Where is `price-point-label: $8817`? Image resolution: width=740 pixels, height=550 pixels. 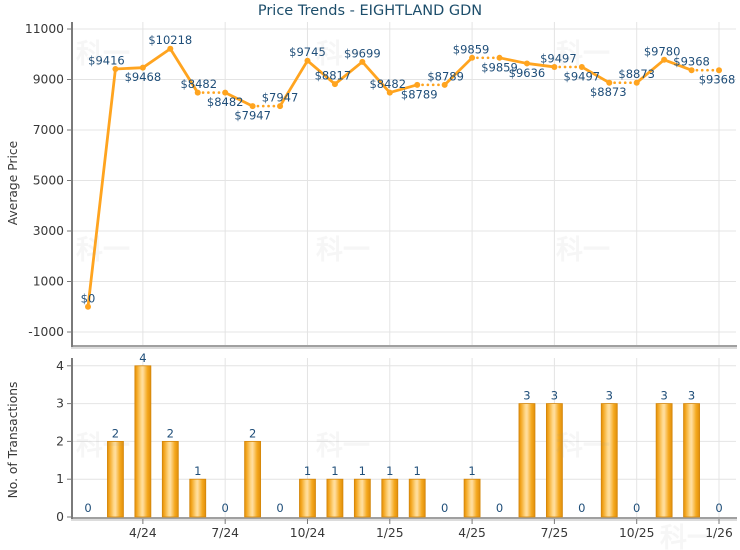
price-point-label: $8817 is located at coordinates (333, 76).